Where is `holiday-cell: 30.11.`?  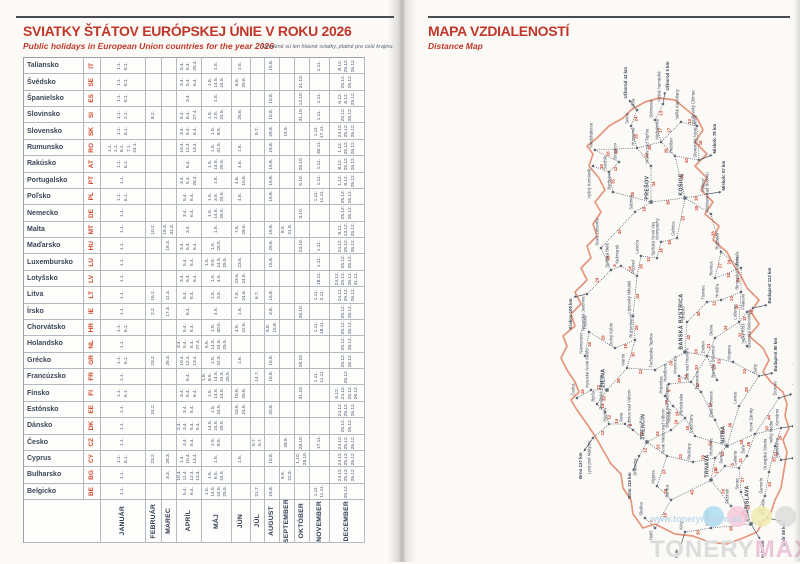
holiday-cell: 30.11. is located at coordinates (320, 148).